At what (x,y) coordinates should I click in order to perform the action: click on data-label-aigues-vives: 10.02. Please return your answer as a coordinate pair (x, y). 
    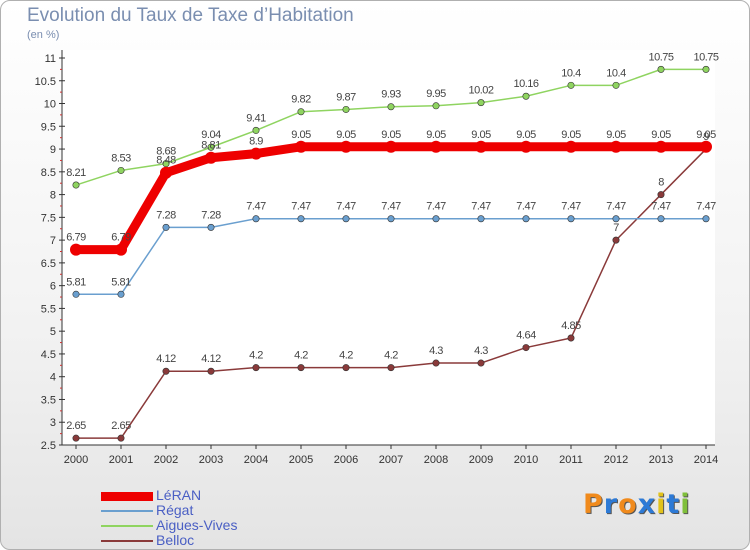
    Looking at the image, I should click on (480, 91).